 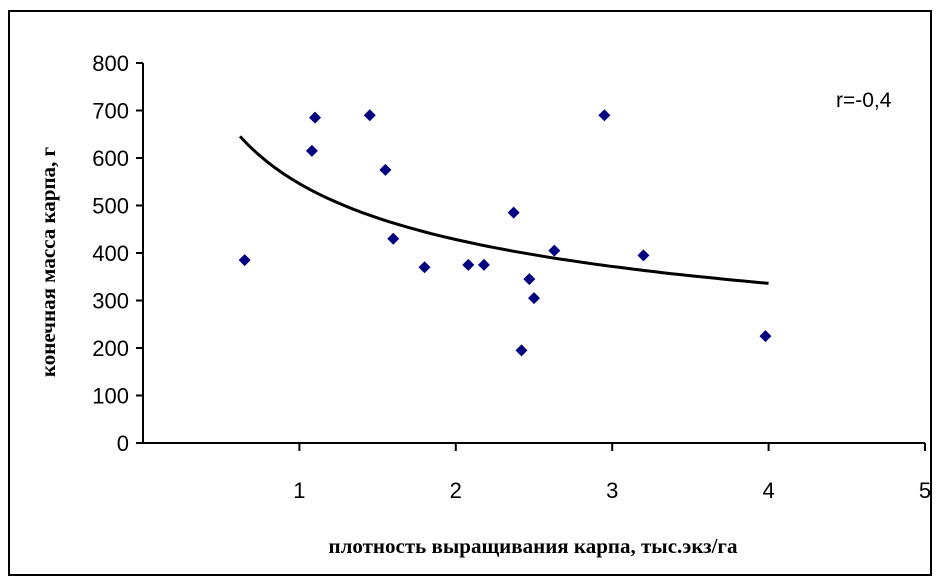 I want to click on y-tick-label: 300, so click(x=110, y=301).